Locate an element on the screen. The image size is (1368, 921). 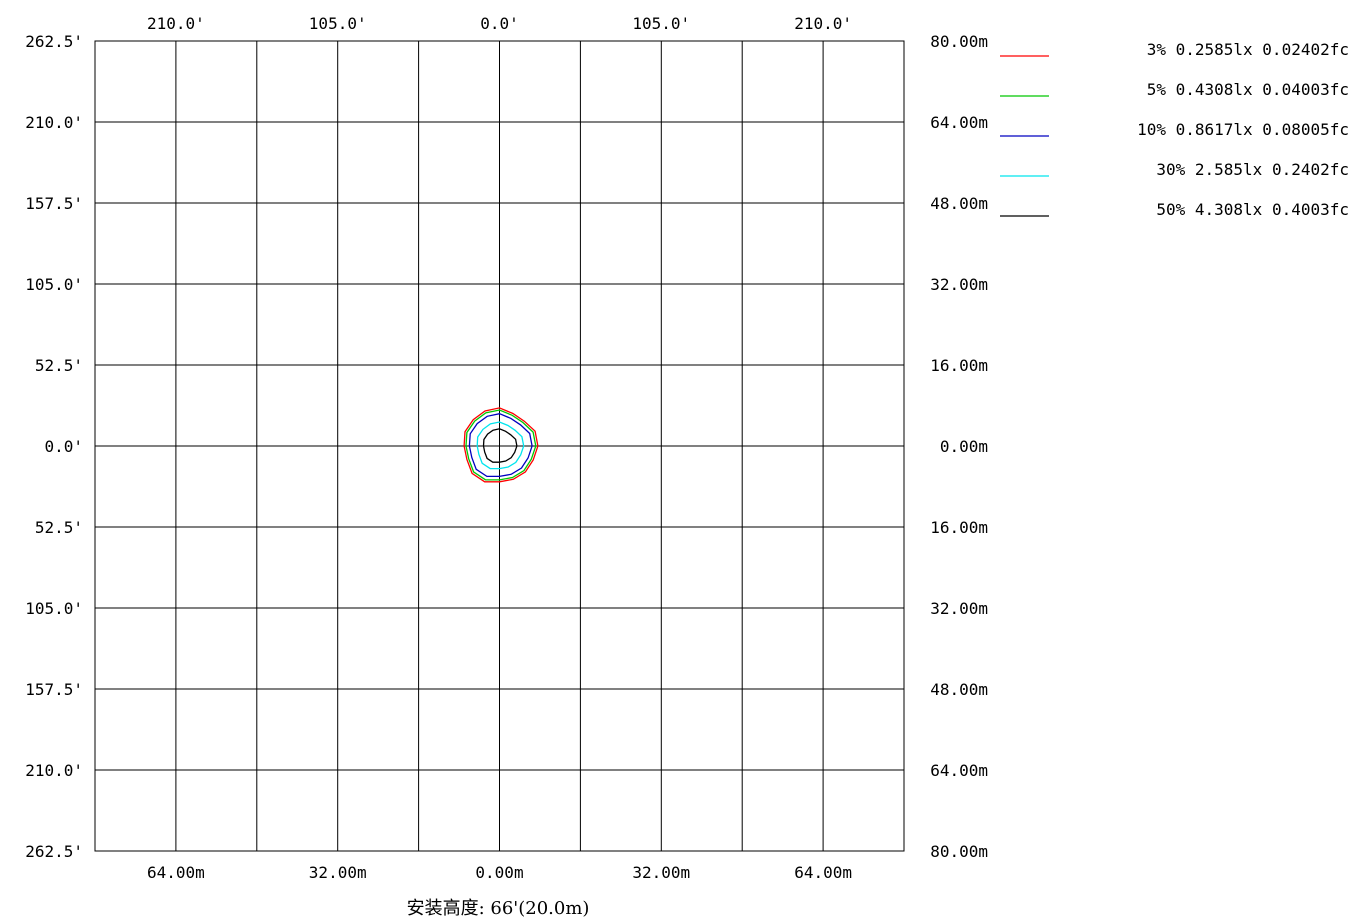
legend-label: 30% 2.585lx 0.2402fc is located at coordinates (1252, 169).